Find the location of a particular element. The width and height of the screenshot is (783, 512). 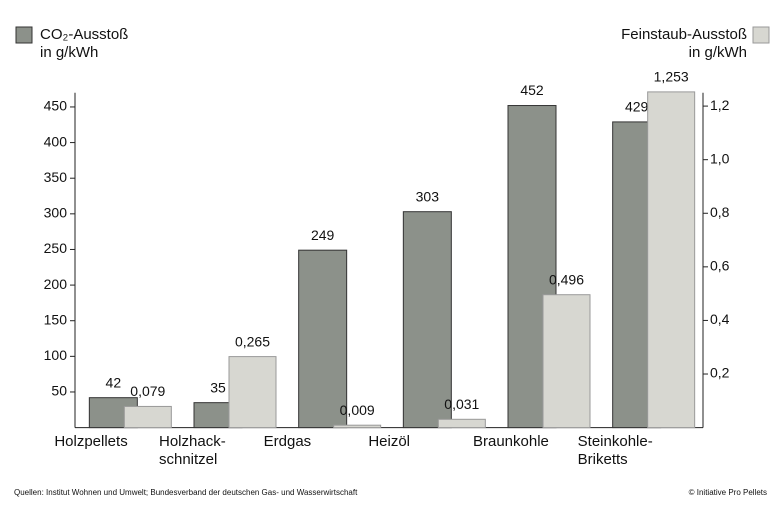

y2-tick-label: 0,6 is located at coordinates (720, 266).